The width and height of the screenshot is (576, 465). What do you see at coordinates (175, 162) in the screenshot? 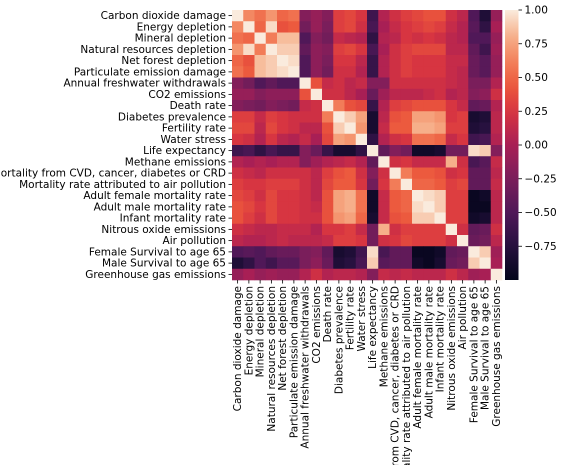
I see `y-tick-label: Methane emissions` at bounding box center [175, 162].